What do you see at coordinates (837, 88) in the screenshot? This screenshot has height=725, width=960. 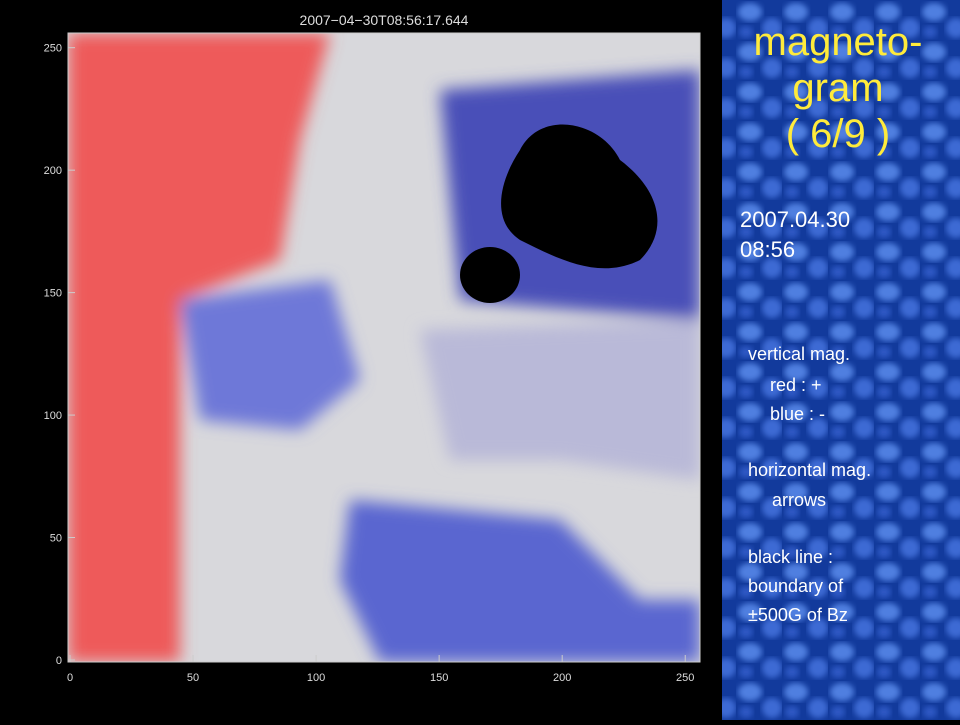 I see `heading: gram` at bounding box center [837, 88].